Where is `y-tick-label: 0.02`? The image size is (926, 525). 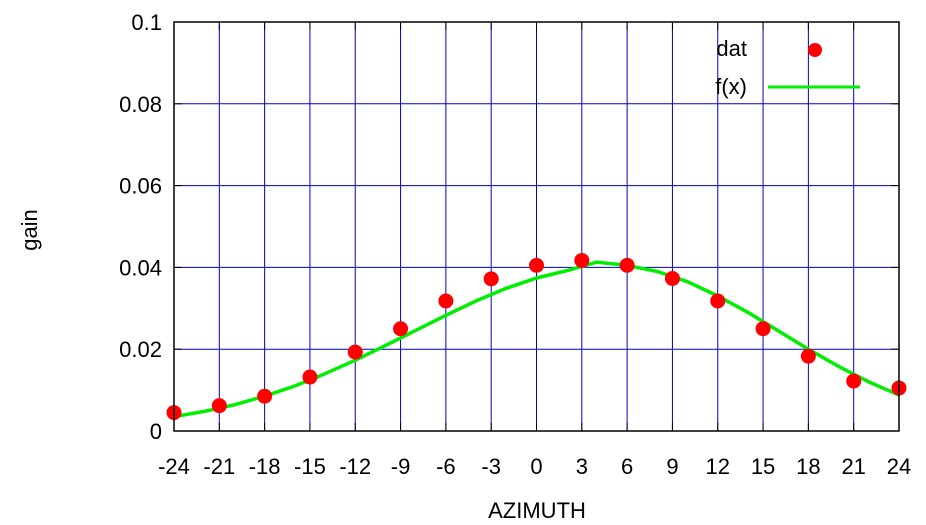 y-tick-label: 0.02 is located at coordinates (140, 349).